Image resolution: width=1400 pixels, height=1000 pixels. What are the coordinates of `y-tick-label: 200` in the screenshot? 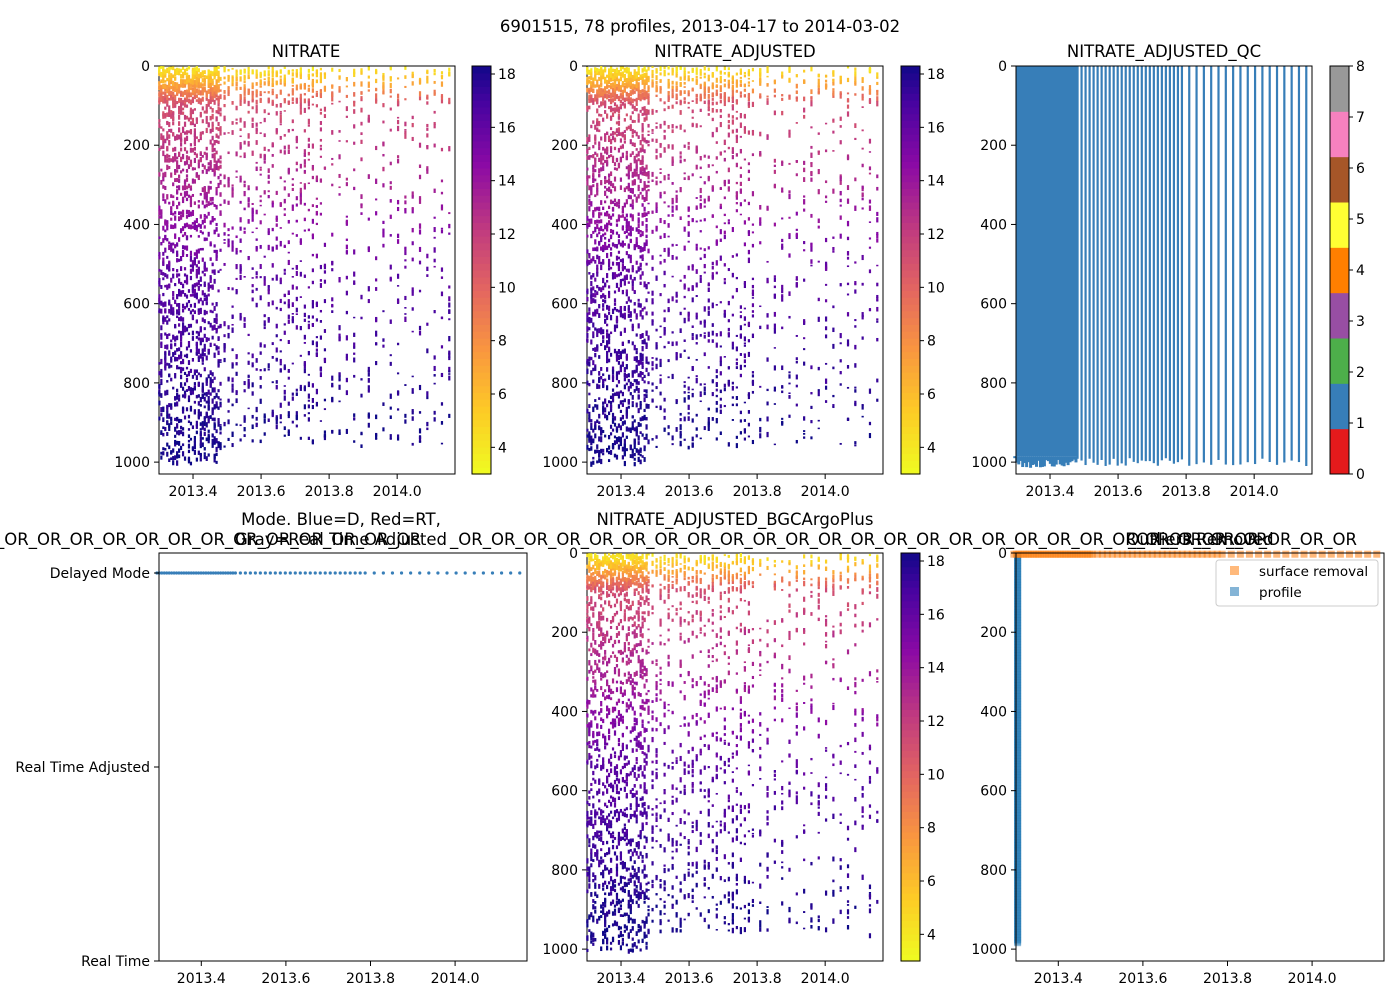 It's located at (136, 146).